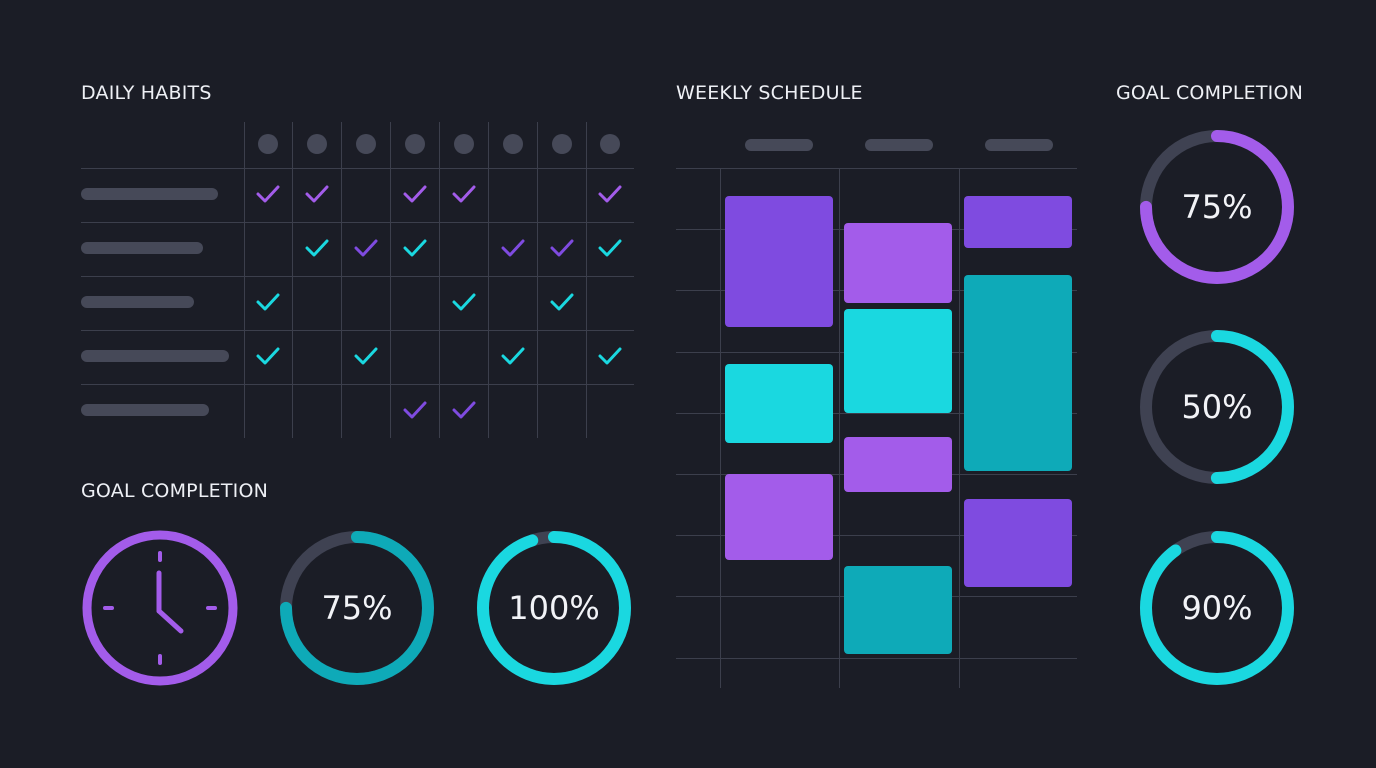 The width and height of the screenshot is (1376, 768). What do you see at coordinates (160, 608) in the screenshot?
I see `clock-icon` at bounding box center [160, 608].